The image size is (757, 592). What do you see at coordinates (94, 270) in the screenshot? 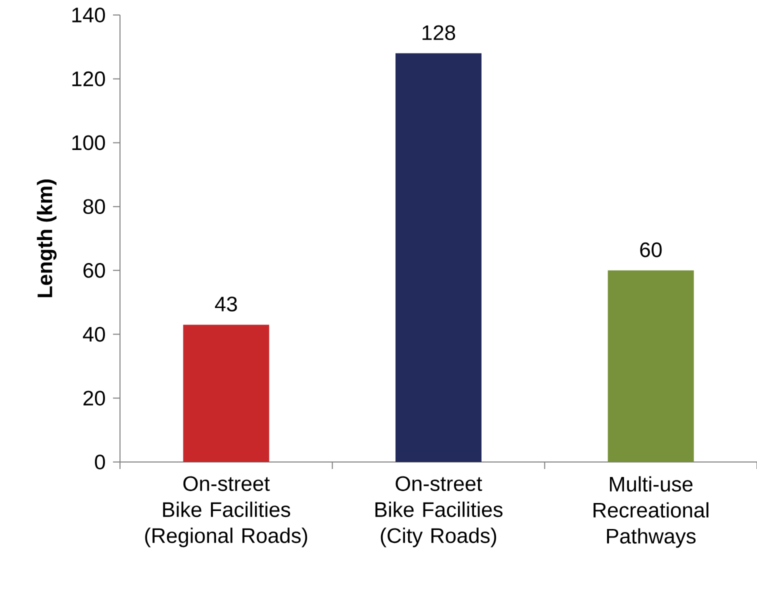
I see `y-tick-label: 60` at bounding box center [94, 270].